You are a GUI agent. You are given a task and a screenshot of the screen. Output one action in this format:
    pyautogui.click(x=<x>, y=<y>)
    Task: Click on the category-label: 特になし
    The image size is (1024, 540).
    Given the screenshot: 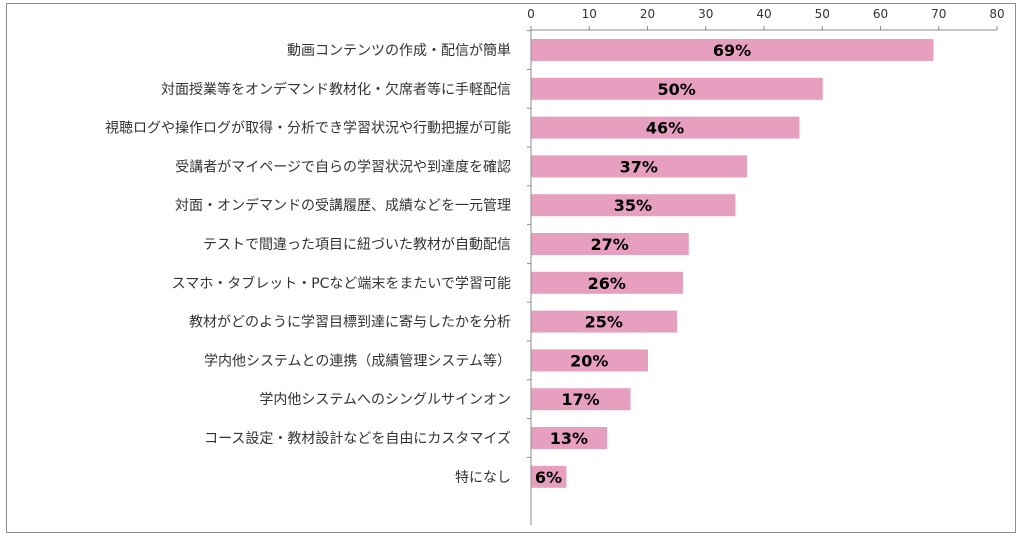 What is the action you would take?
    pyautogui.click(x=483, y=478)
    